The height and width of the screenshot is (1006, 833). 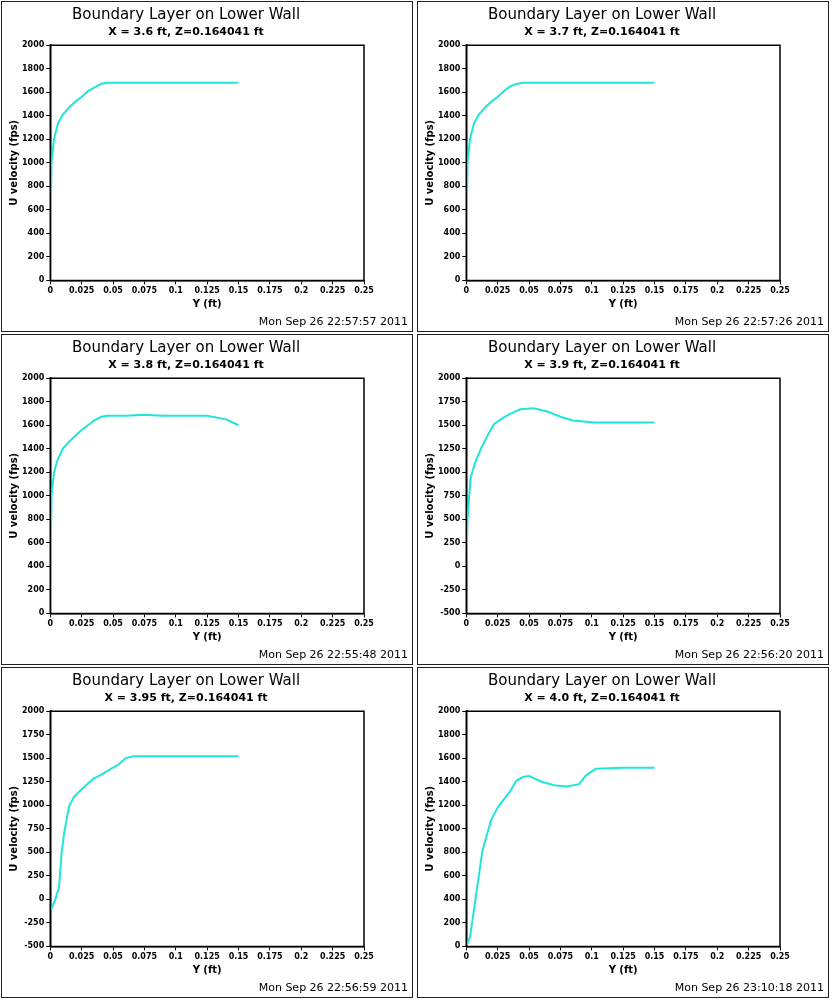 I want to click on chart-subtitle: X = 4.0 ft, Z=0.164041 ft, so click(x=602, y=698).